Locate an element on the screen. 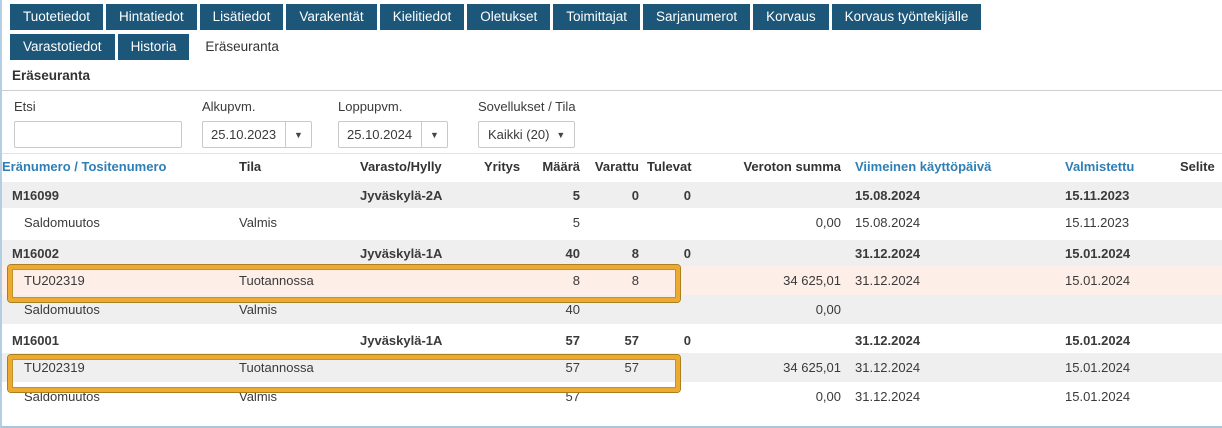 Image resolution: width=1222 pixels, height=428 pixels. cell: 15.08.2024 is located at coordinates (956, 193).